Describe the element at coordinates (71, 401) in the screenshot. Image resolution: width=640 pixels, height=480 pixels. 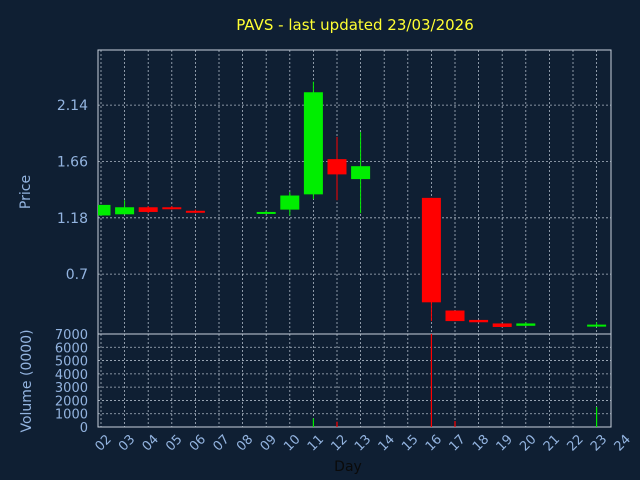
I see `volume-tick-label: 2000` at that location.